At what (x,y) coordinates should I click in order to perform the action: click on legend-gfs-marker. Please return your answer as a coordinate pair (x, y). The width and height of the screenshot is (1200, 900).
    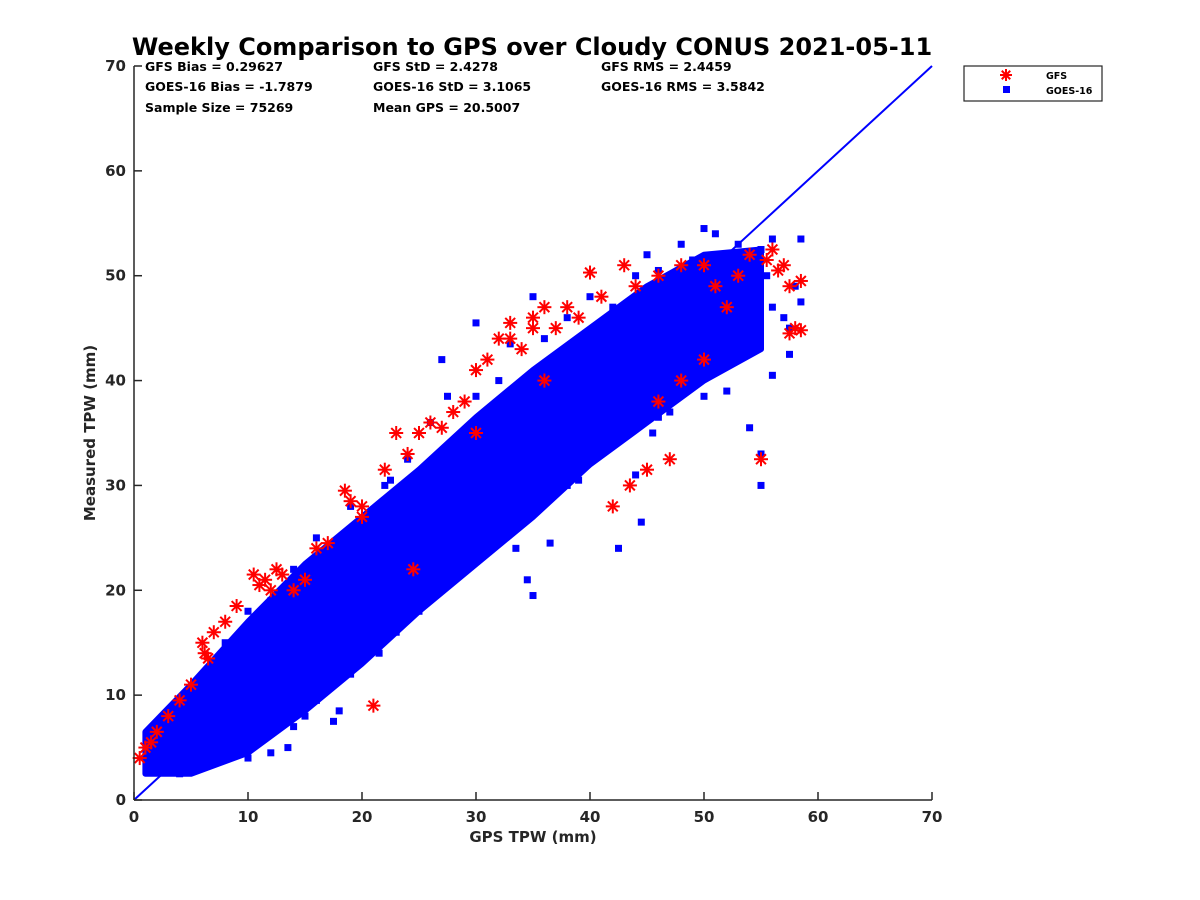
    Looking at the image, I should click on (1006, 75).